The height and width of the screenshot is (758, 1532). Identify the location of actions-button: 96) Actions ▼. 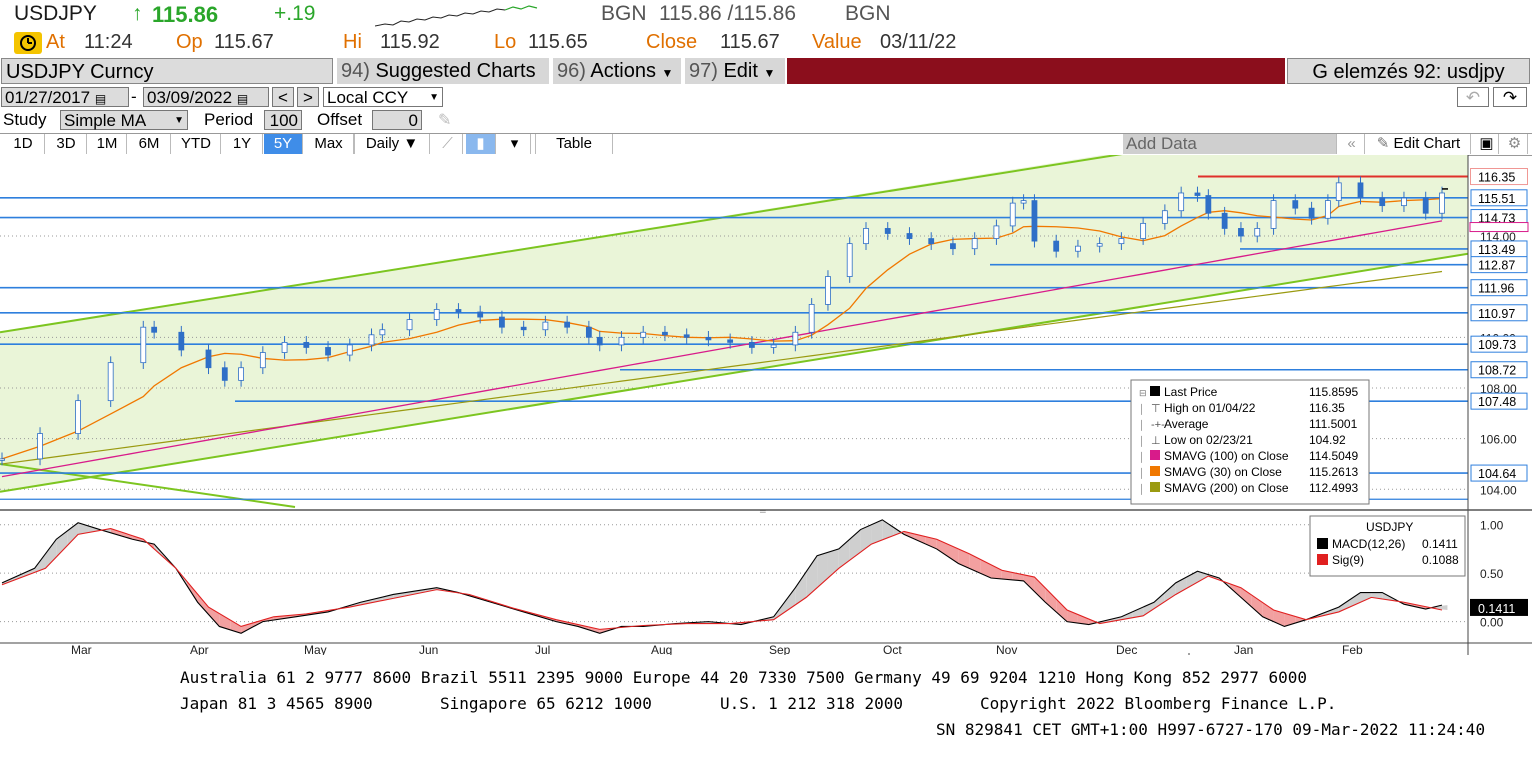
(617, 71).